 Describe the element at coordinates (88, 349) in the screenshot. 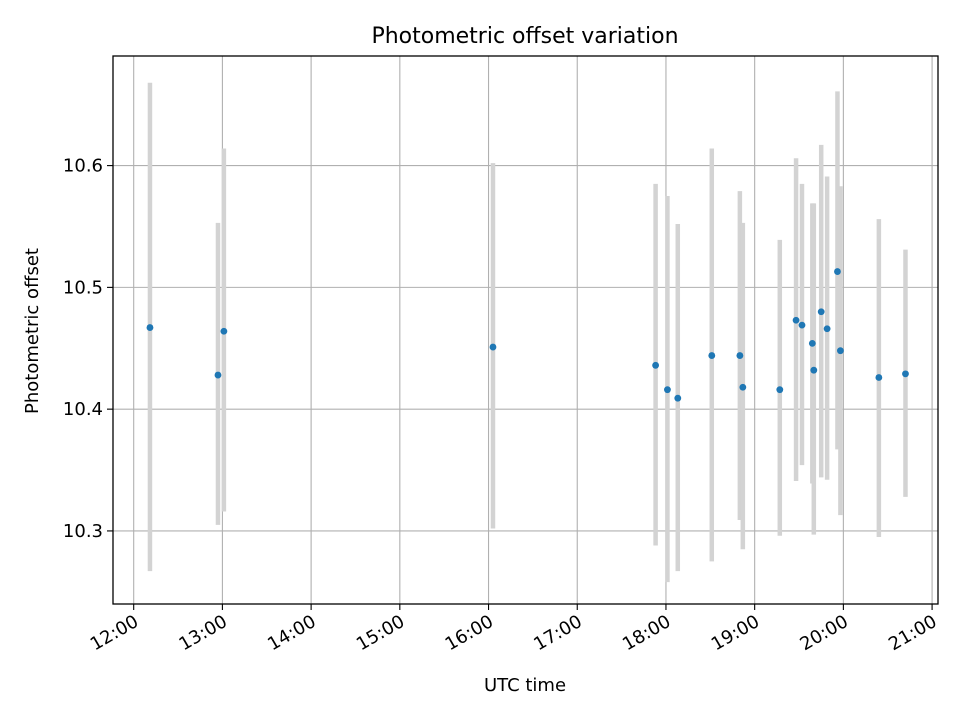

I see `y-axis-ticks: 10.3 10.4 10.5 10.6` at that location.